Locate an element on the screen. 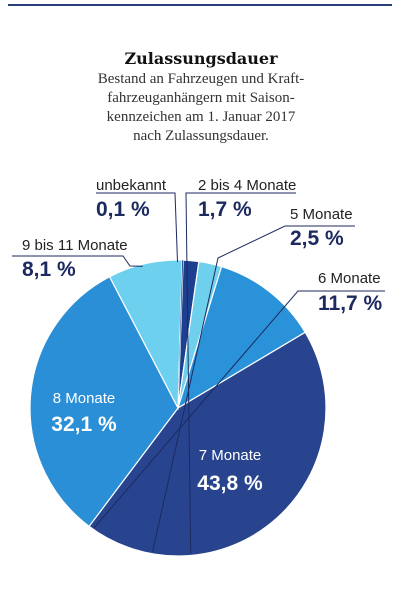  slice-value-1: 1,7 % is located at coordinates (225, 209).